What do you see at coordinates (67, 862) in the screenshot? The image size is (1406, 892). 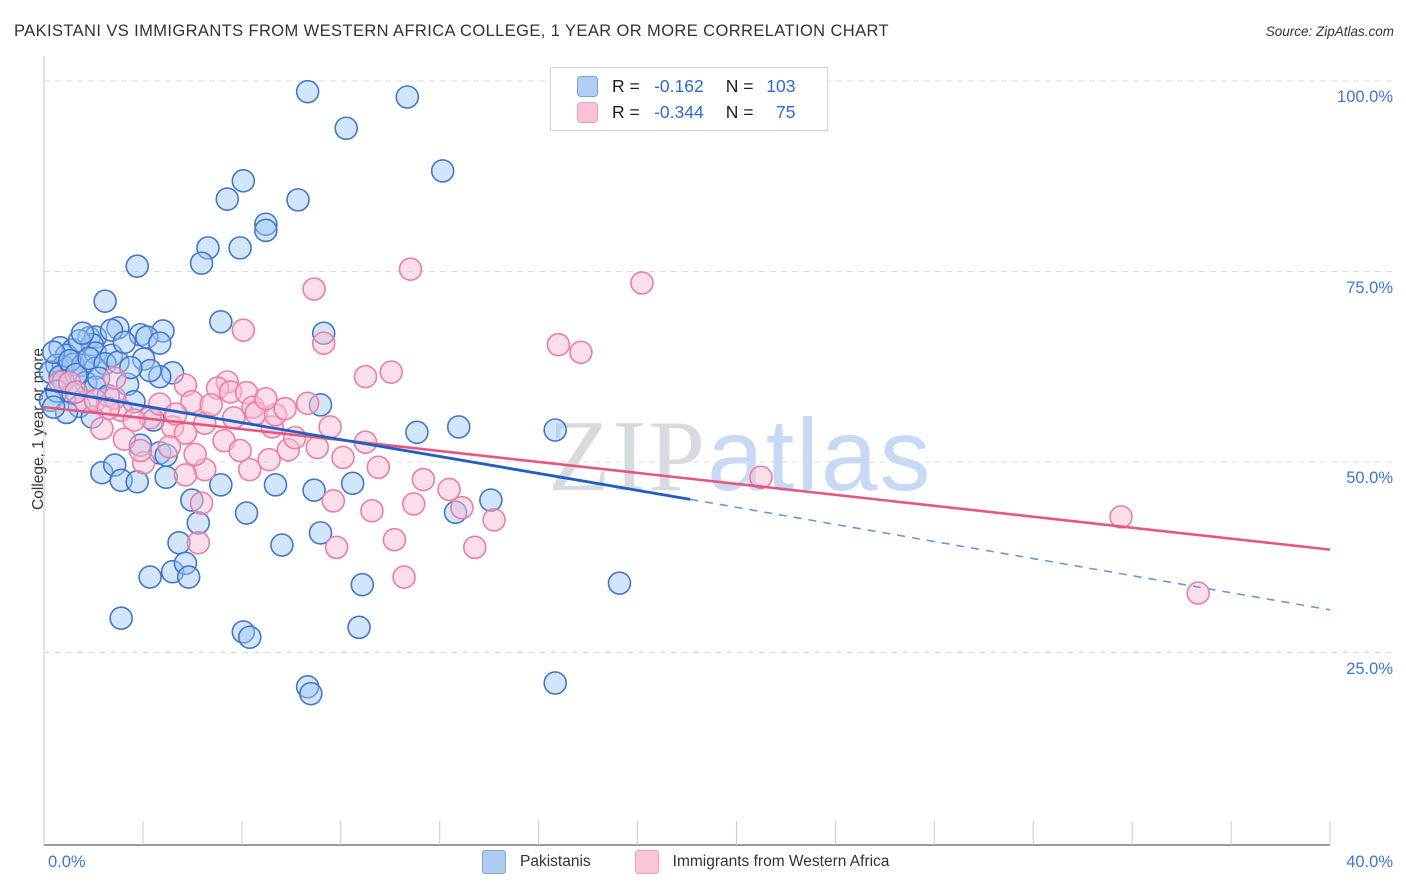 I see `x-axis-min-label: 0.0%` at bounding box center [67, 862].